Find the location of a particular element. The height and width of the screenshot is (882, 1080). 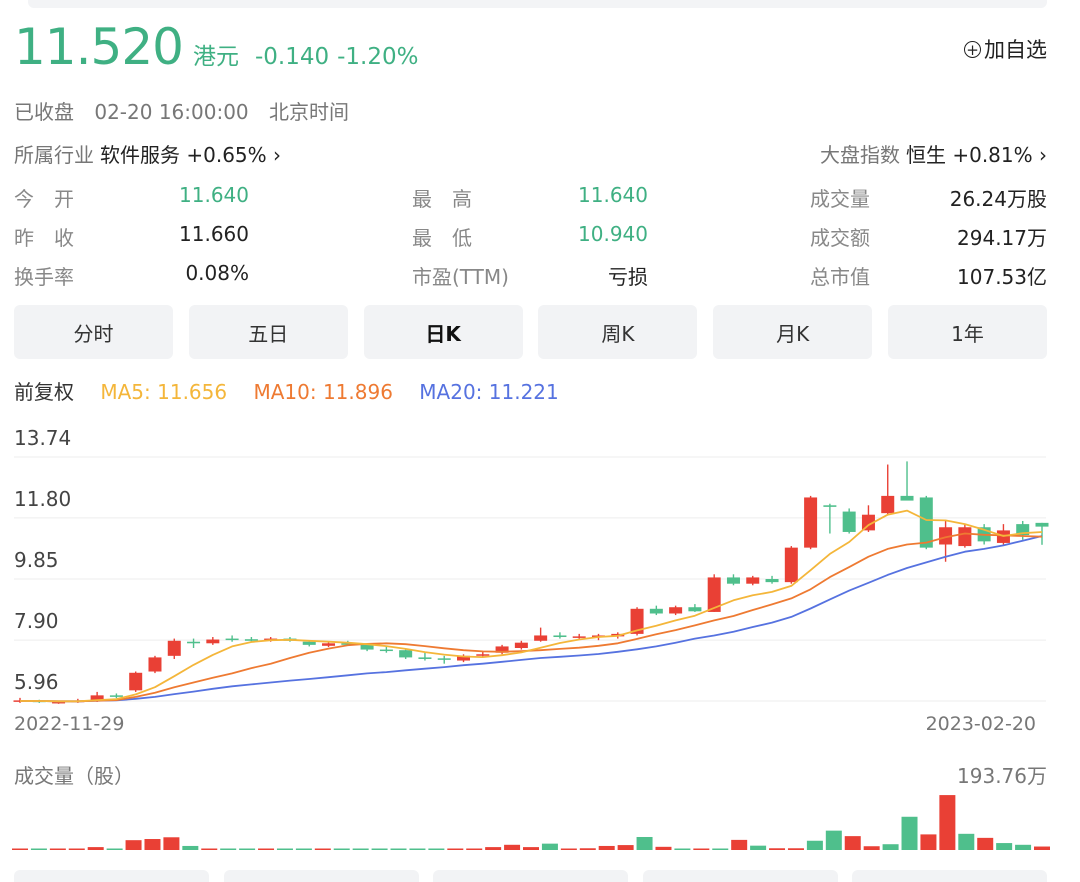

market-index-link: 大盘指数 恒生 +0.81% › is located at coordinates (933, 153).